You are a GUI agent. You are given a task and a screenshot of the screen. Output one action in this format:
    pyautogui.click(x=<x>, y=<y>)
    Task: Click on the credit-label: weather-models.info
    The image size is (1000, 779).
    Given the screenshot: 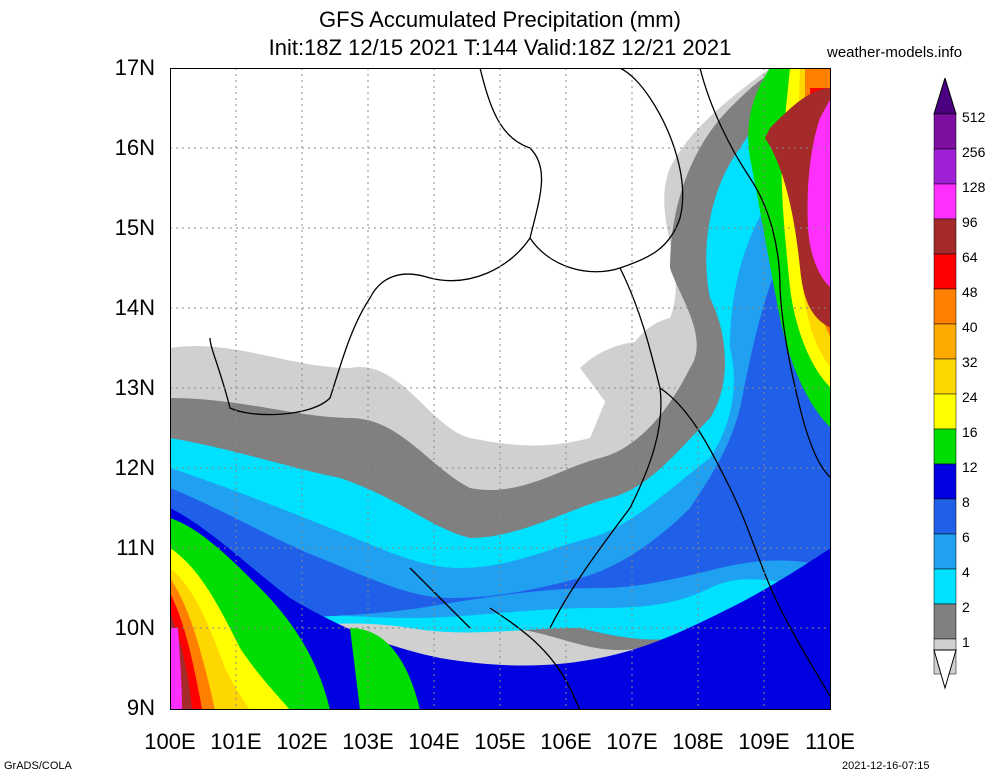 What is the action you would take?
    pyautogui.click(x=895, y=52)
    